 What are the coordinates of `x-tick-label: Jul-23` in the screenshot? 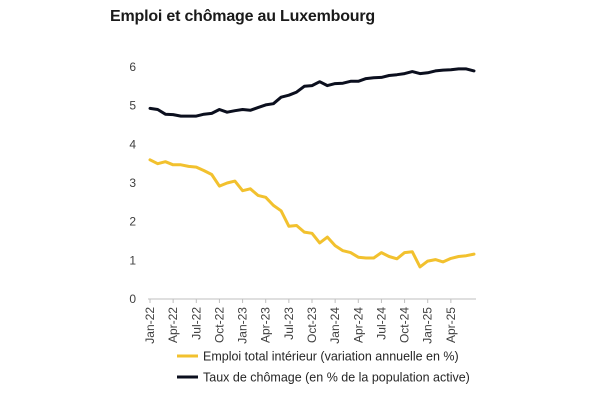 It's located at (289, 323).